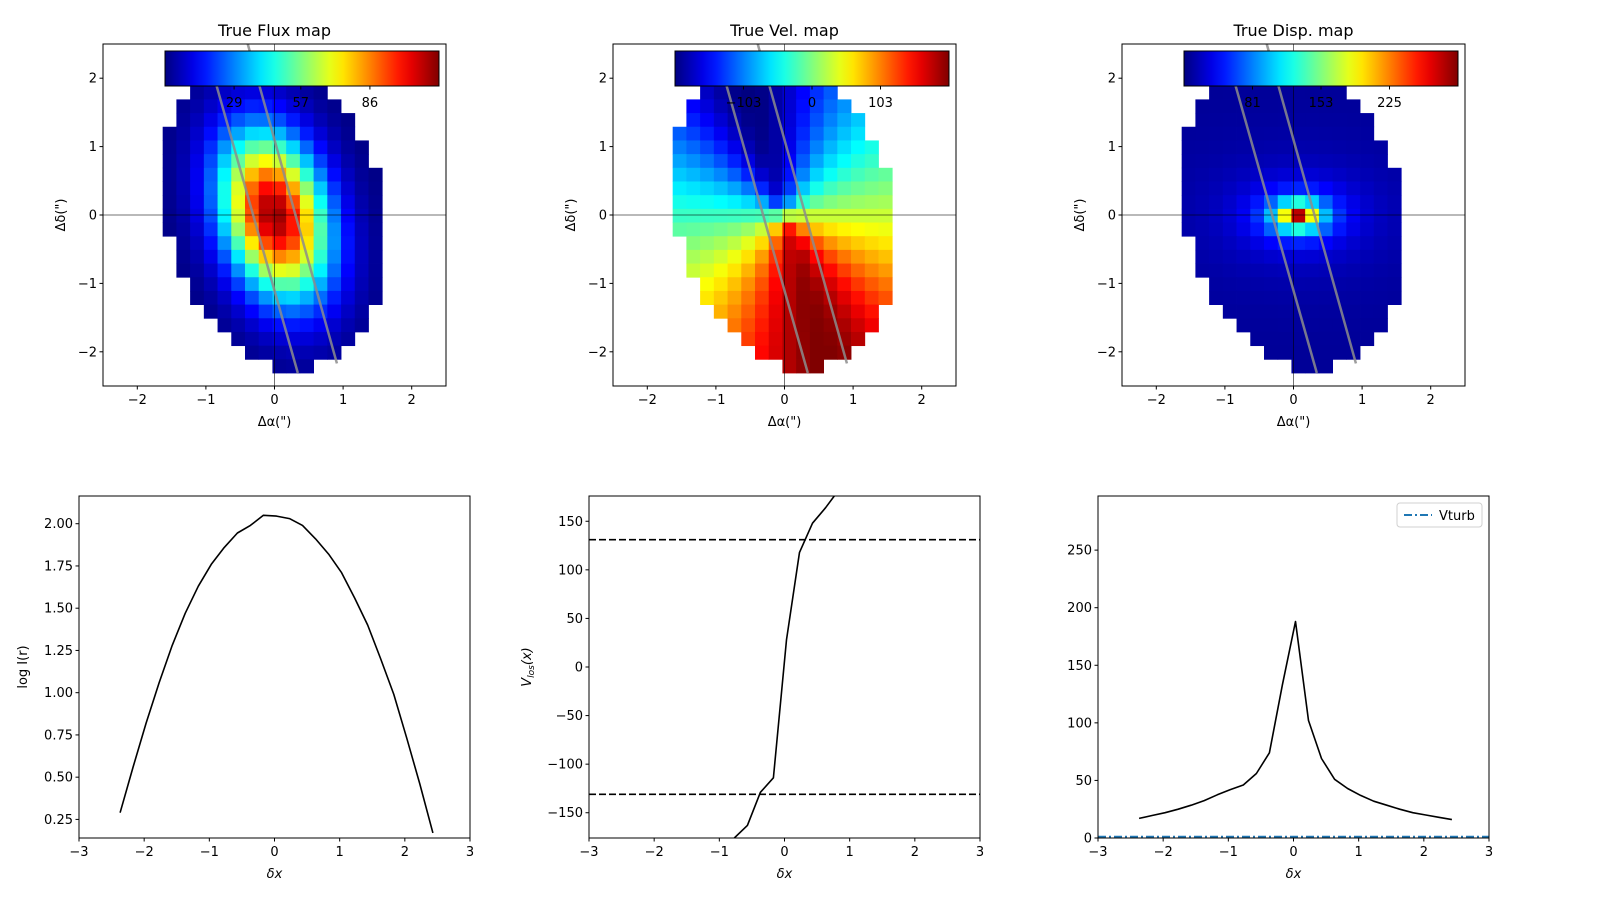 The height and width of the screenshot is (900, 1600). What do you see at coordinates (1112, 79) in the screenshot?
I see `y-tick-label: 2` at bounding box center [1112, 79].